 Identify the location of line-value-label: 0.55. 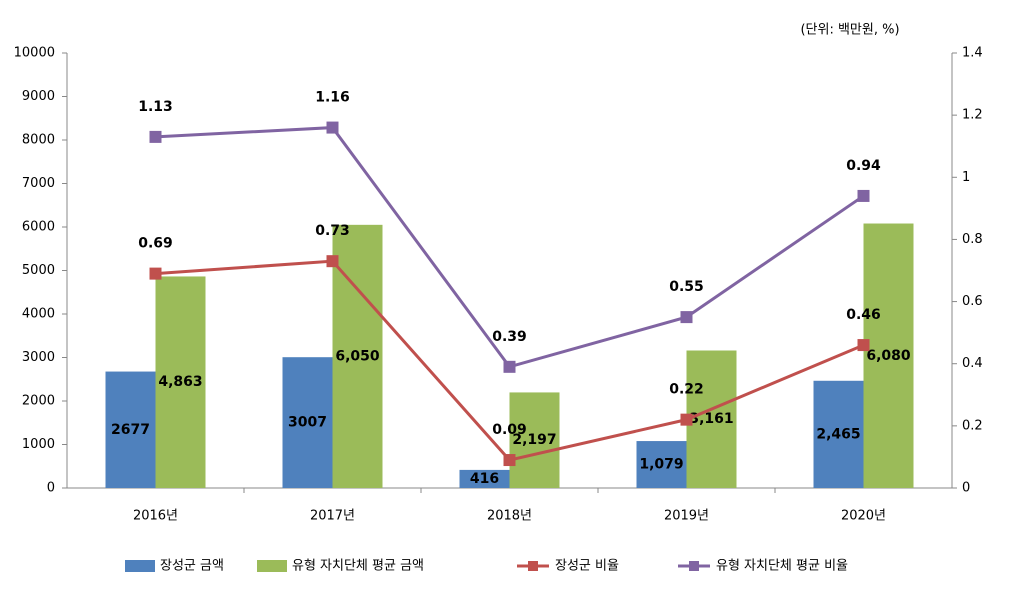
(686, 287).